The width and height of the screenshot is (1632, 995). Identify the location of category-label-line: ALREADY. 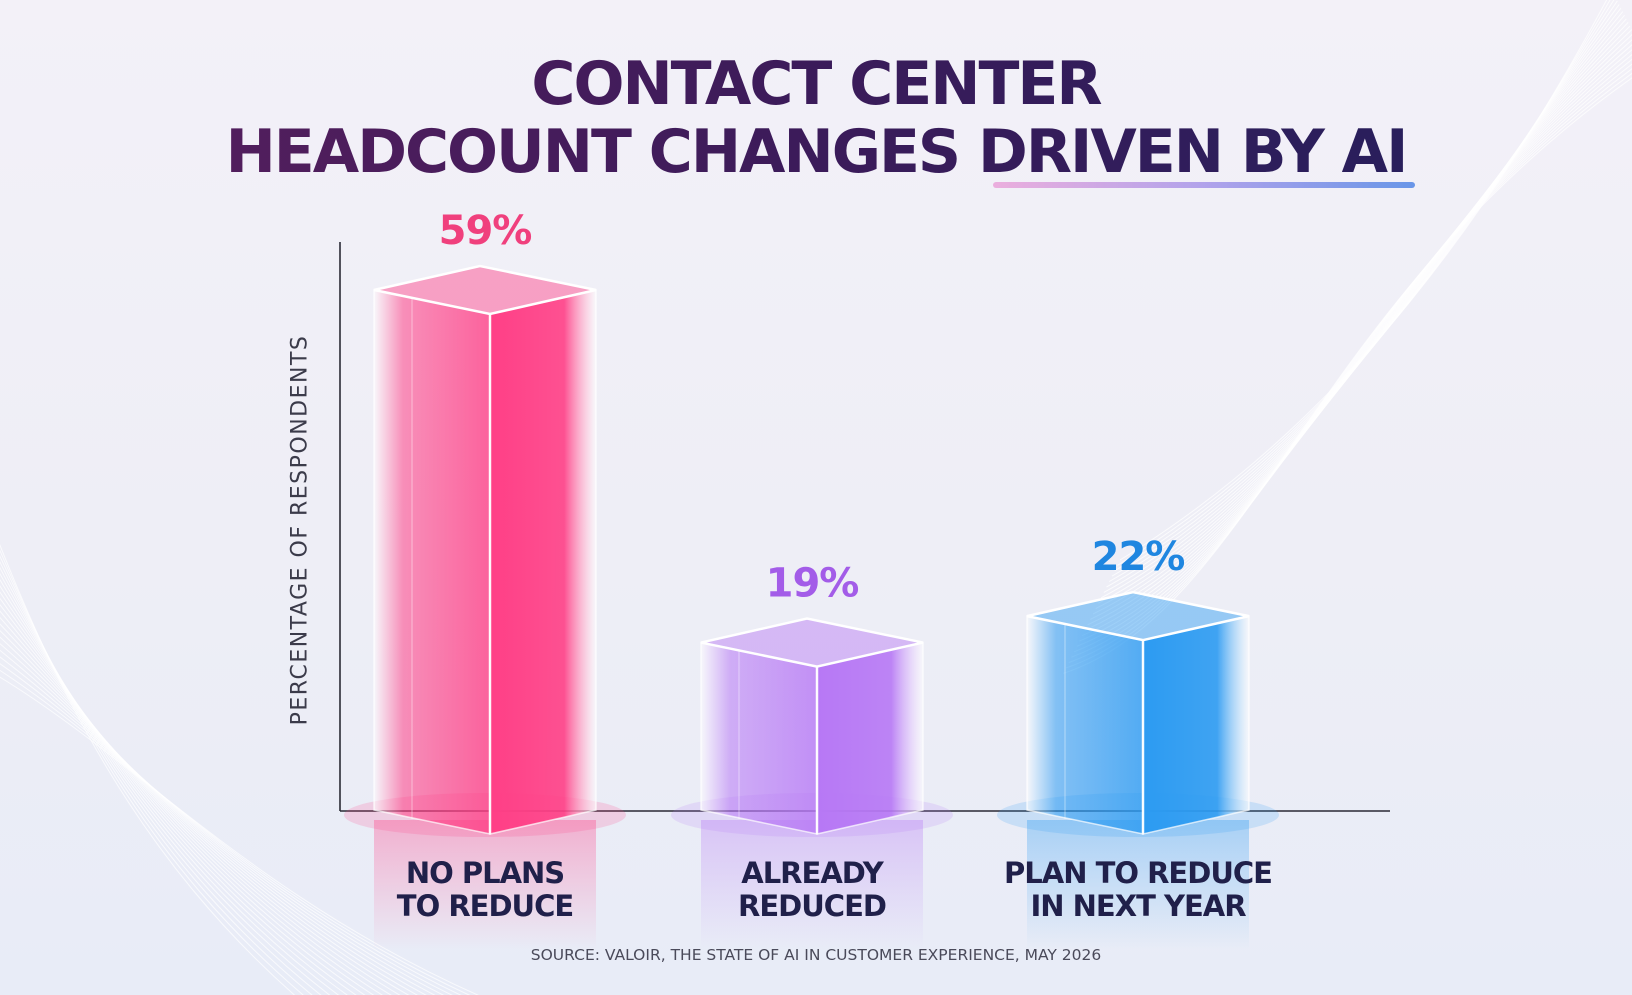
(812, 873).